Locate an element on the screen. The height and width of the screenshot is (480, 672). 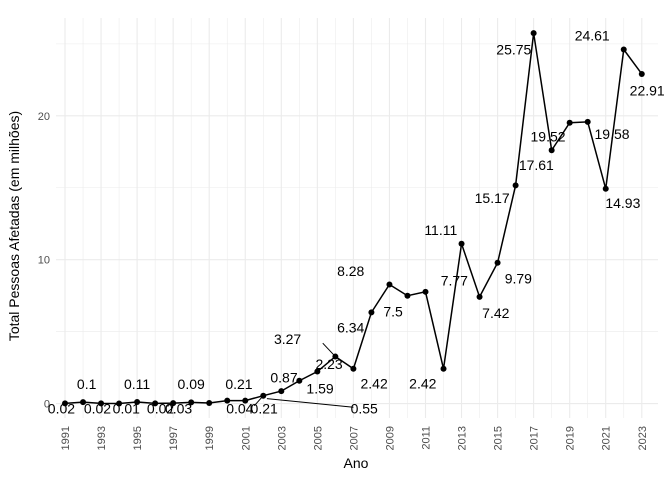
data-label: 0.87 is located at coordinates (283, 378).